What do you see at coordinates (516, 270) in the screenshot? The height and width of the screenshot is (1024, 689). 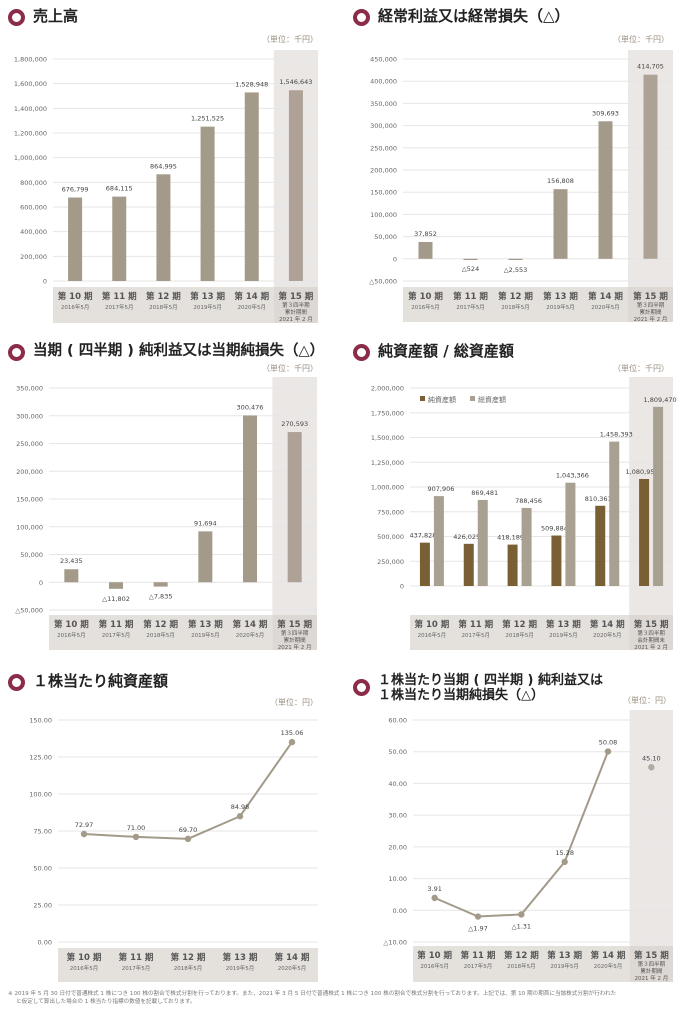 I see `data-label: △2,553` at bounding box center [516, 270].